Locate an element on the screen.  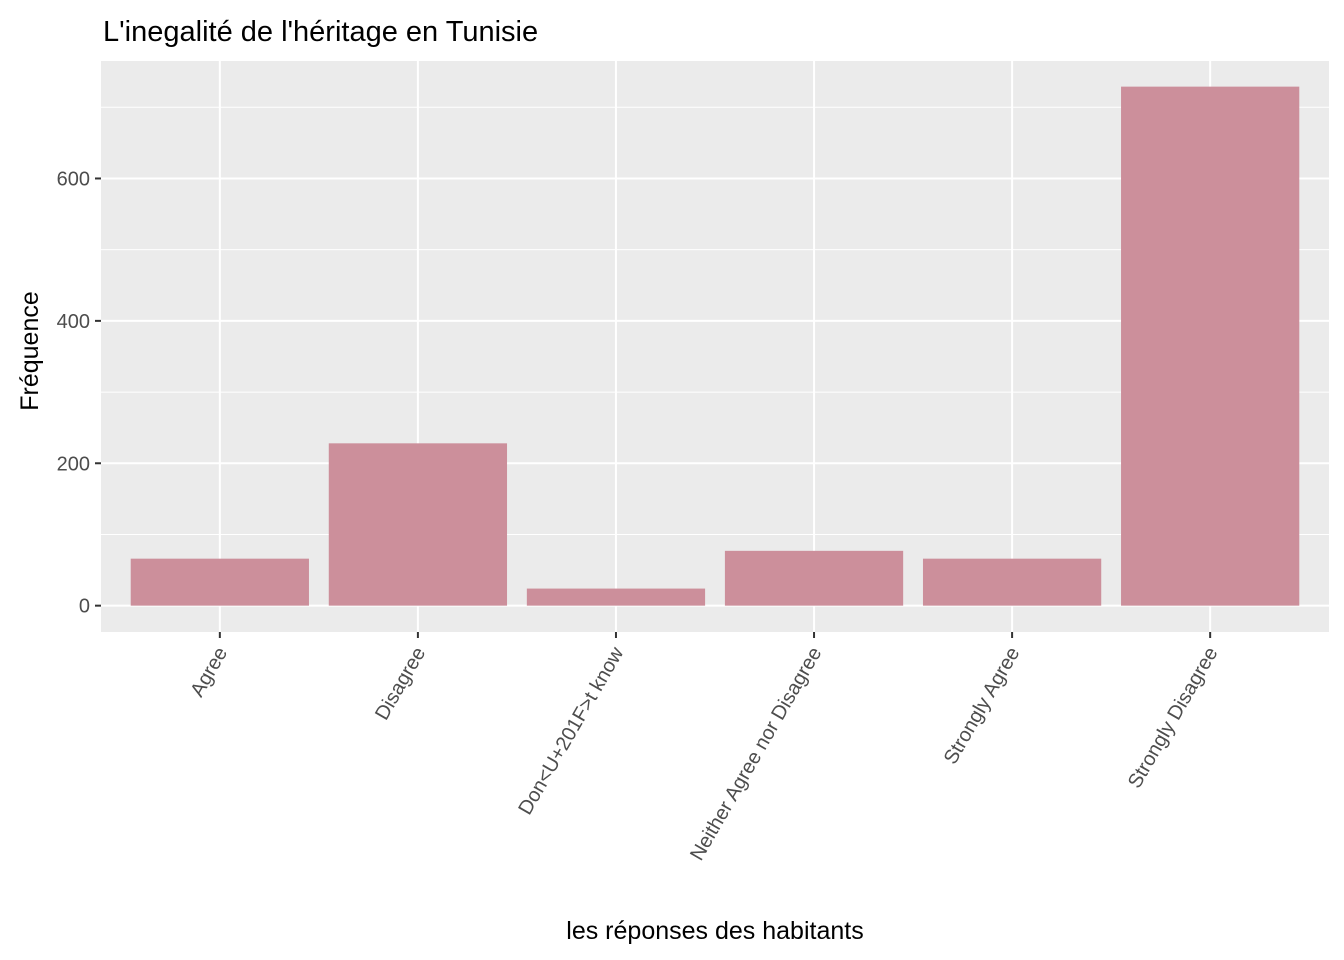
x-tick-label: Don<U+201F>t know is located at coordinates (571, 731).